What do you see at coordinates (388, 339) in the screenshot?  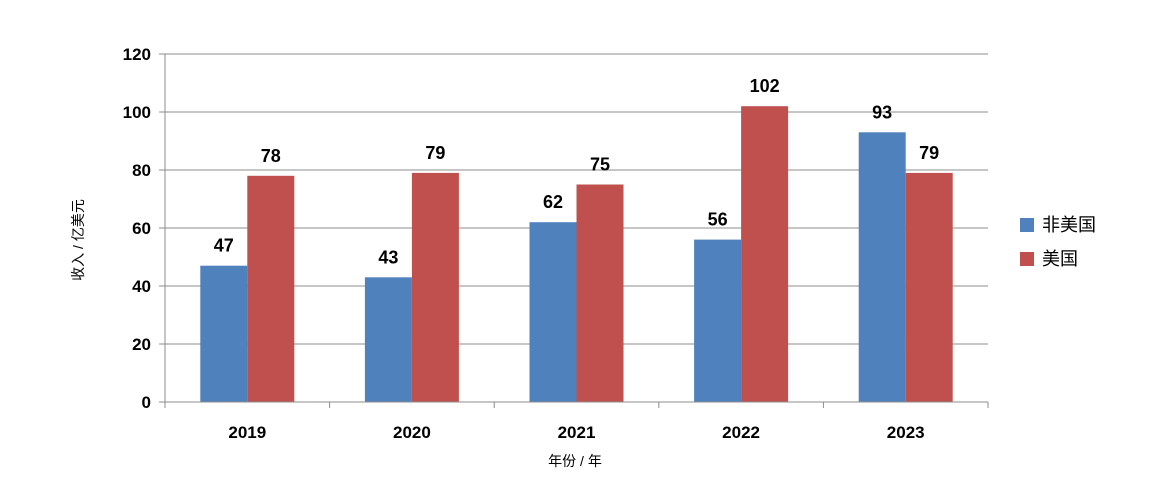 I see `bar-非美国-2020` at bounding box center [388, 339].